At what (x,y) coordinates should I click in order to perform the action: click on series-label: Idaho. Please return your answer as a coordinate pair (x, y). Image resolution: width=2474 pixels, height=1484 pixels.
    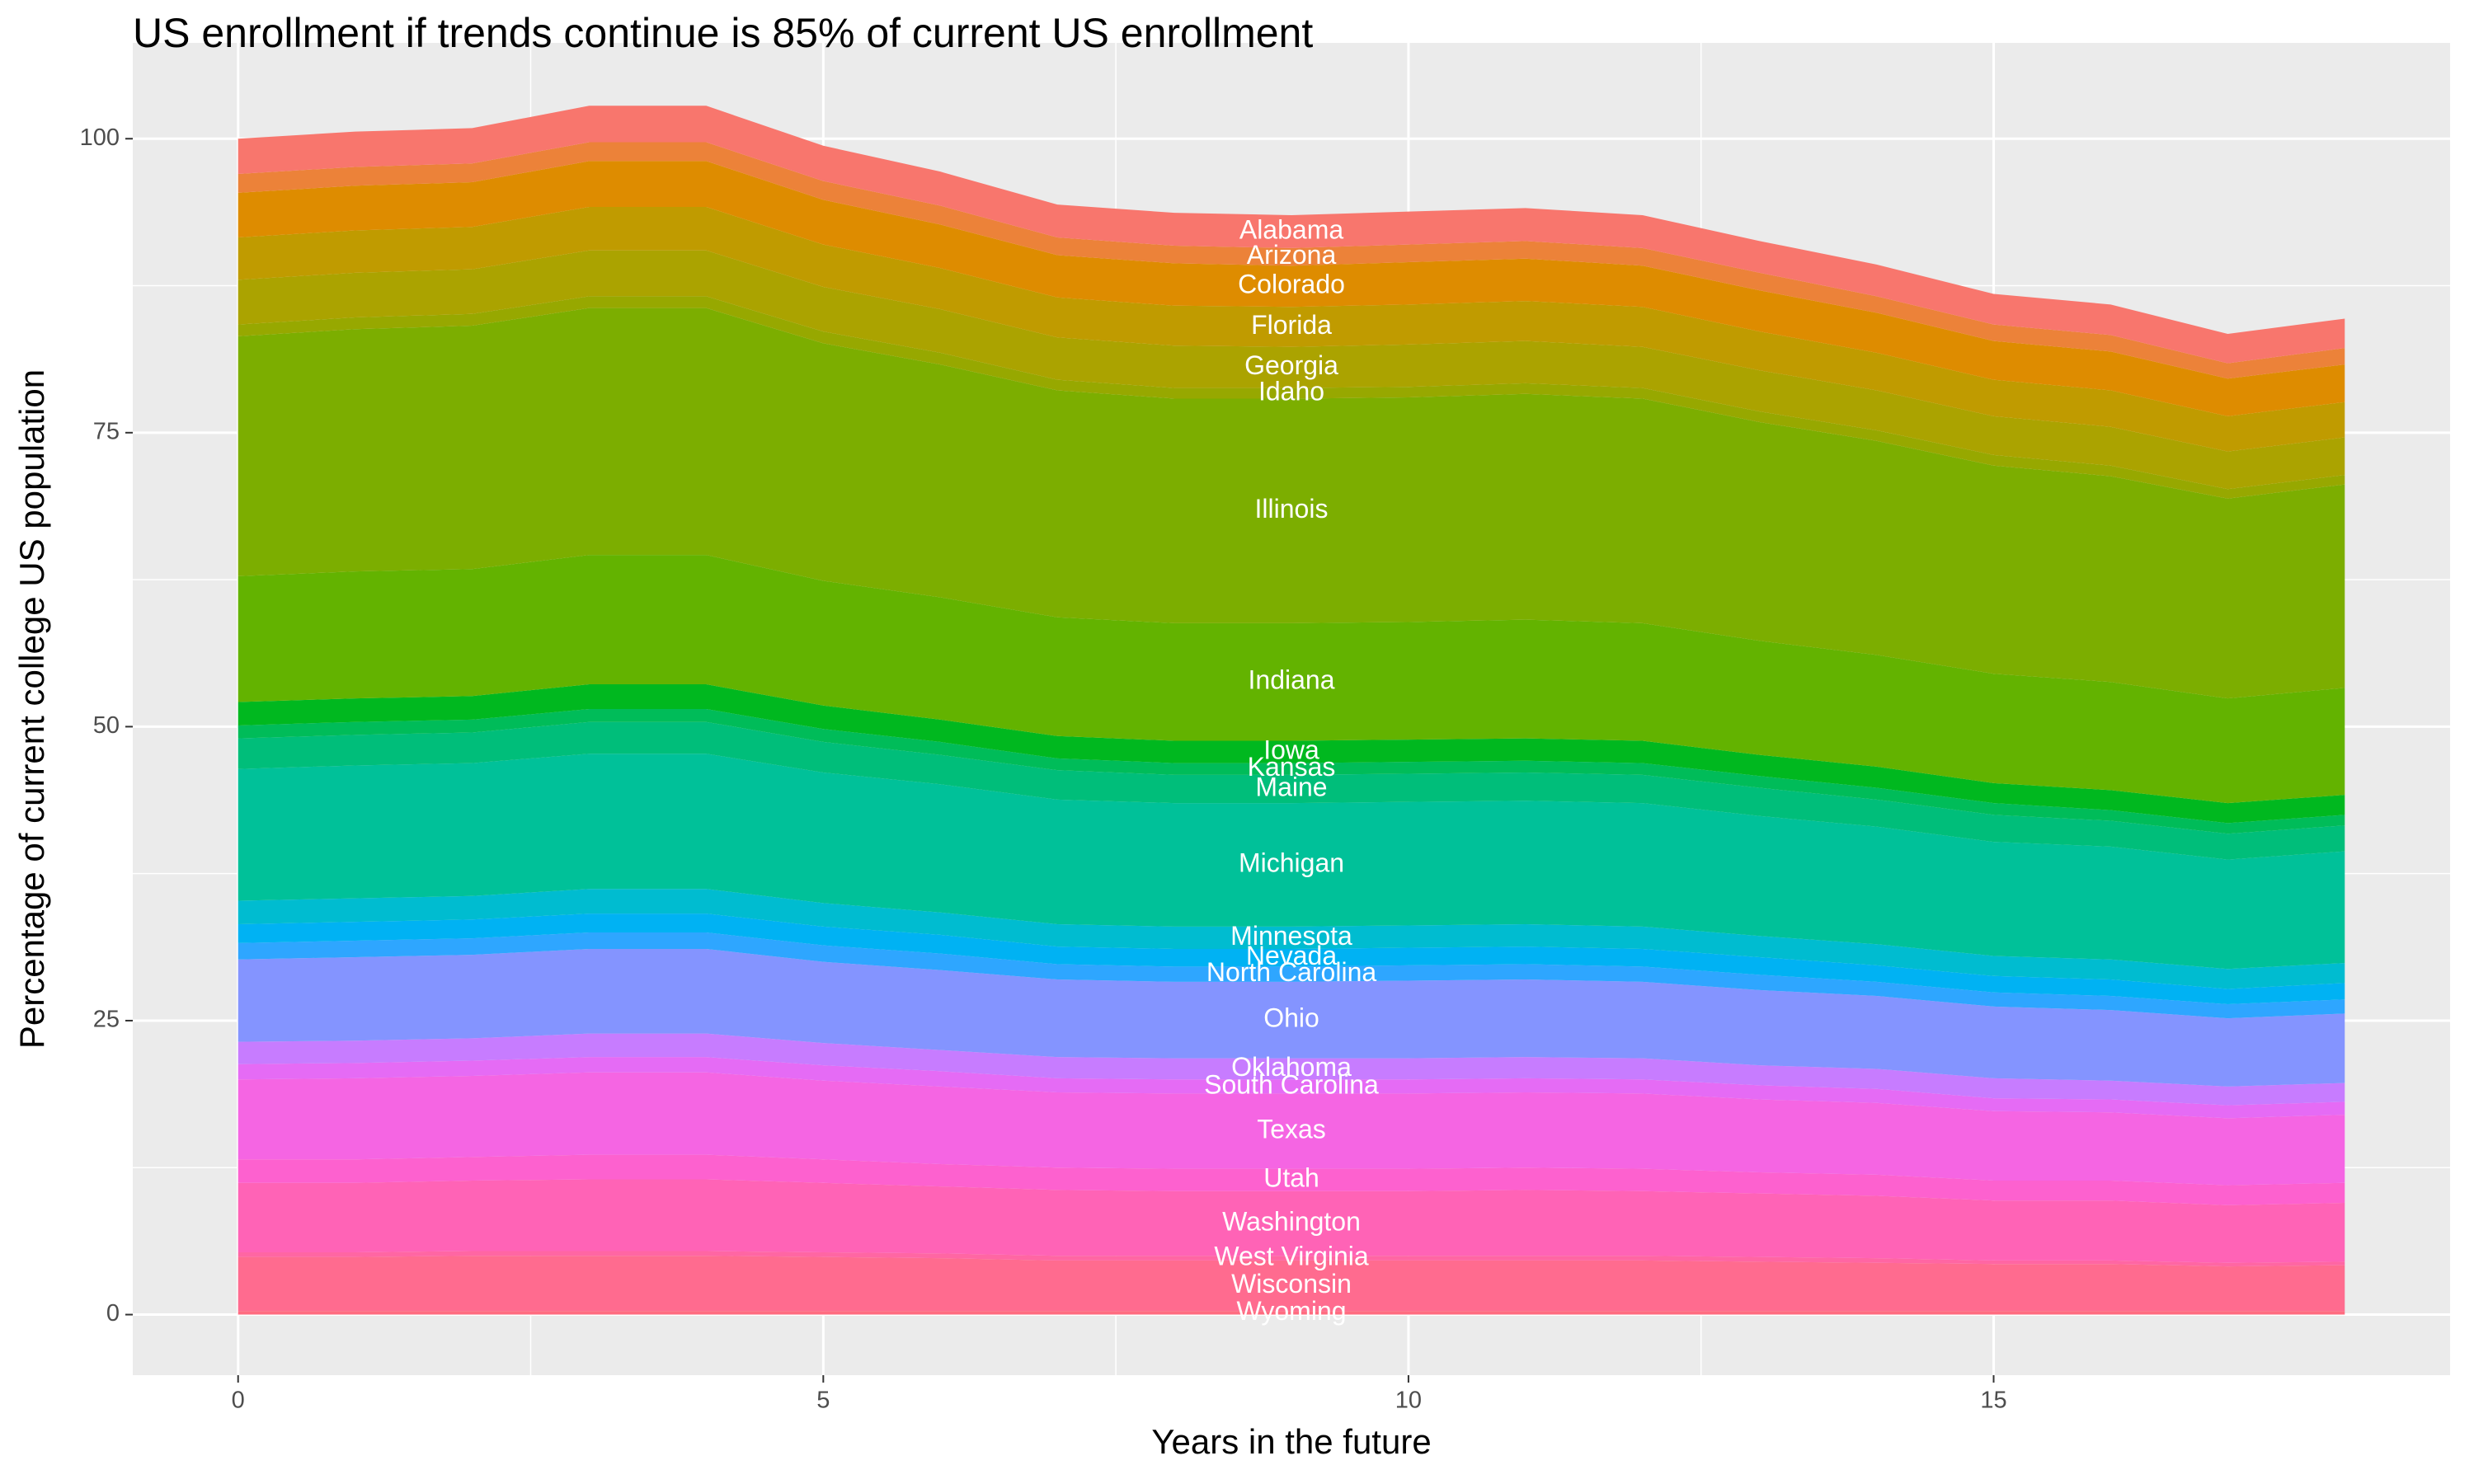
    Looking at the image, I should click on (1291, 391).